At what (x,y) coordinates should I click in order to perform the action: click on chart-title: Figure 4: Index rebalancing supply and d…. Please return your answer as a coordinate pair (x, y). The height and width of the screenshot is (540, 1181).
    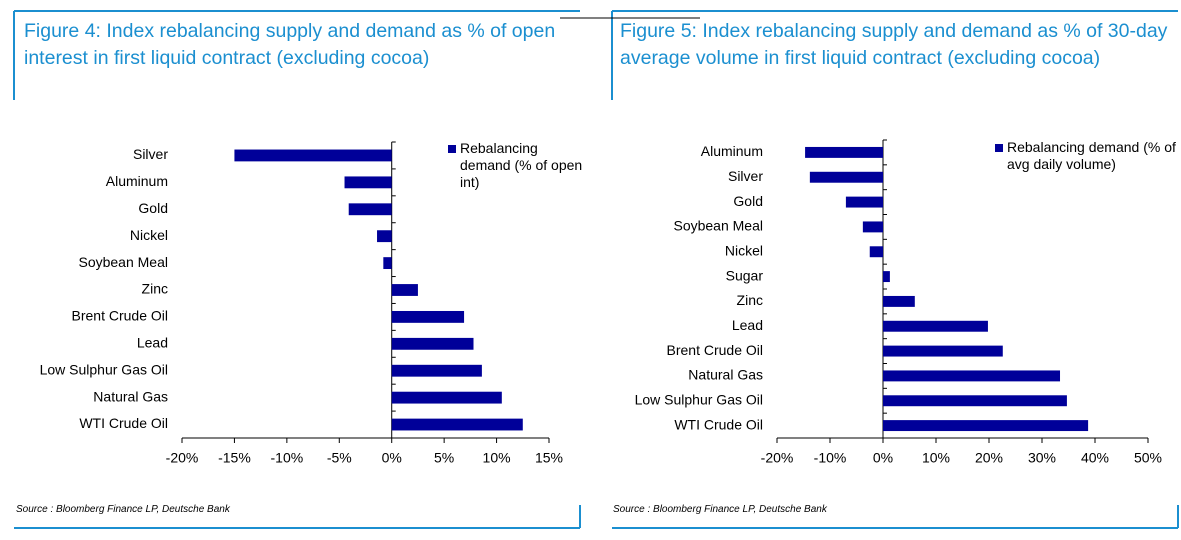
    Looking at the image, I should click on (290, 44).